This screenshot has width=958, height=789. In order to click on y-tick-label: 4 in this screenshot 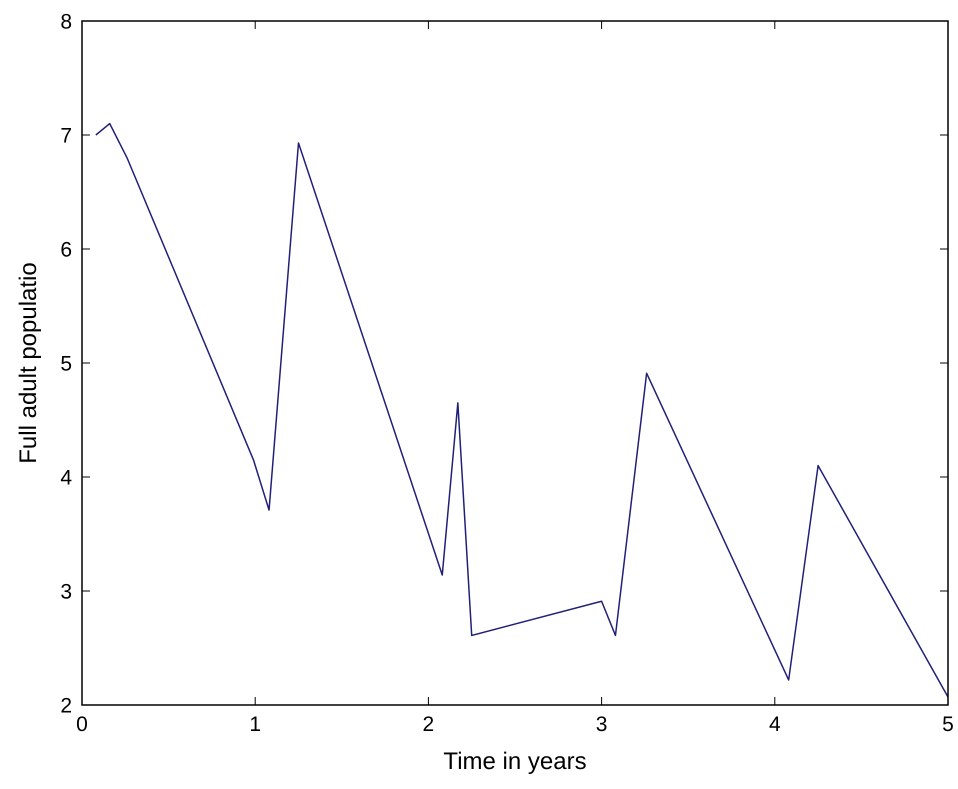, I will do `click(66, 478)`.